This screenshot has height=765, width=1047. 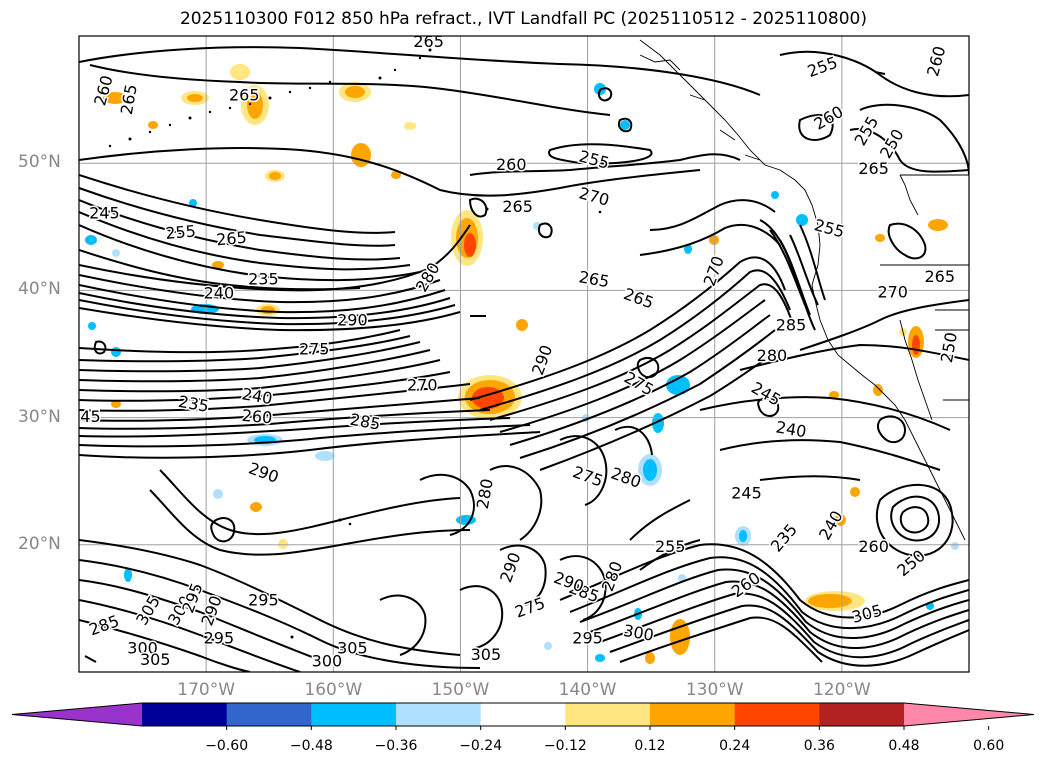 I want to click on contour-label-37: 260, so click(x=257, y=417).